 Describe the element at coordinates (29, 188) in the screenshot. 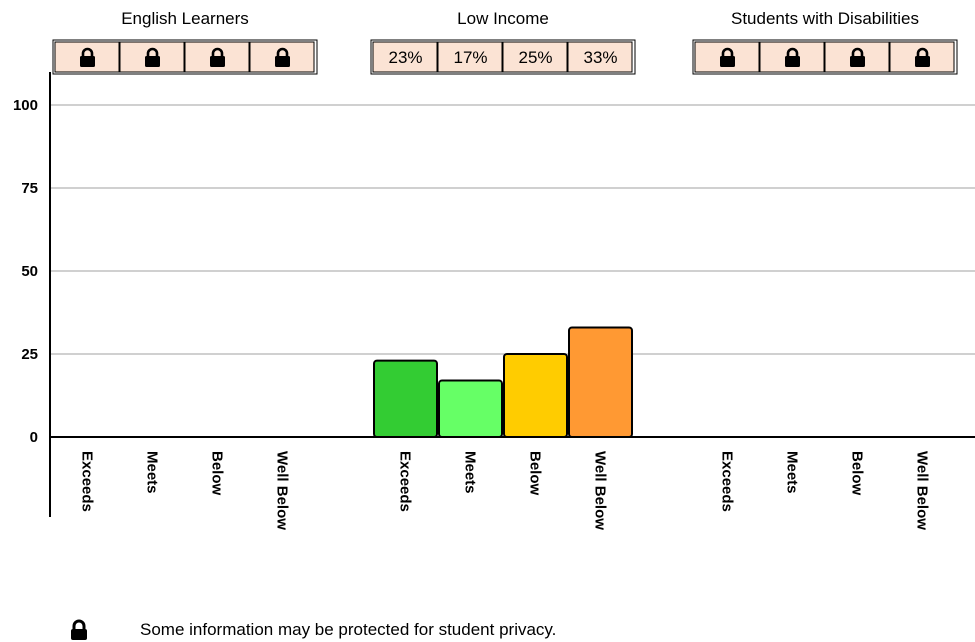

I see `y-tick-label: 75` at that location.